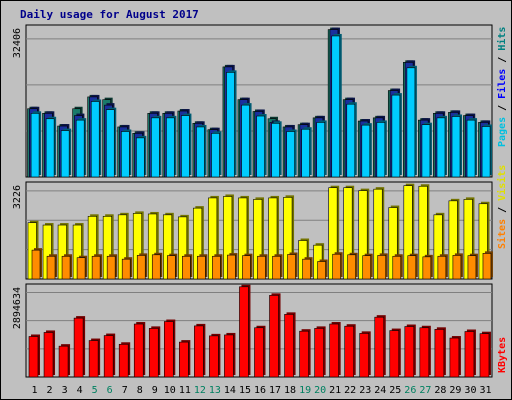  Describe the element at coordinates (35, 390) in the screenshot. I see `x-tick-label-day-1: 1` at that location.